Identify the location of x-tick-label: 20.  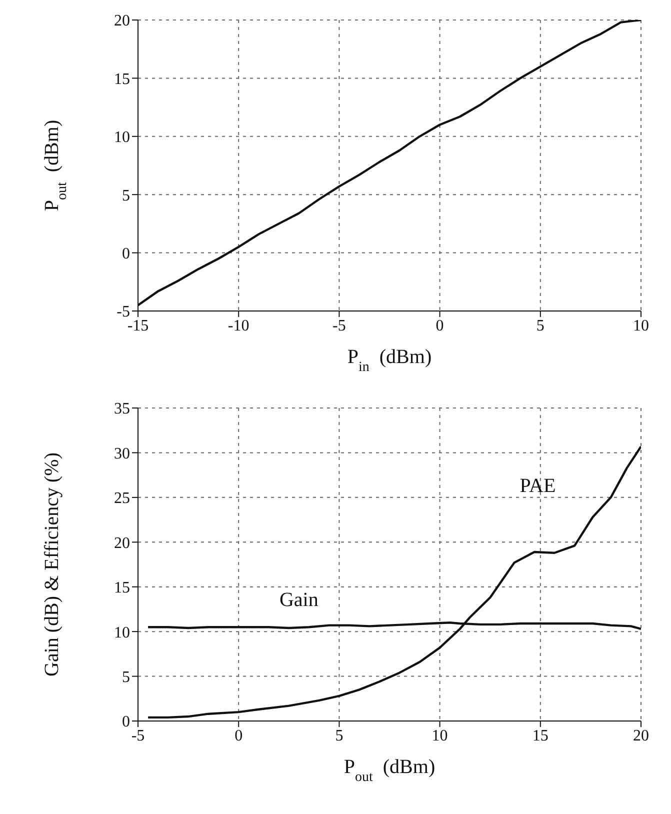
(641, 735).